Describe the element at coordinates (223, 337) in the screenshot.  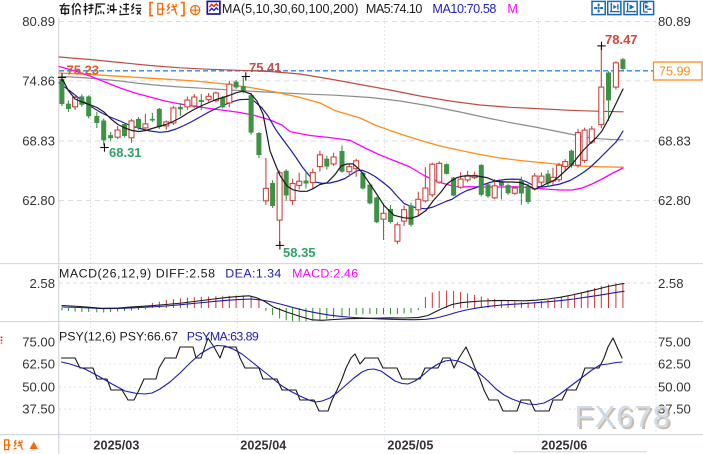
I see `svg-text: PSYMA:63.89` at that location.